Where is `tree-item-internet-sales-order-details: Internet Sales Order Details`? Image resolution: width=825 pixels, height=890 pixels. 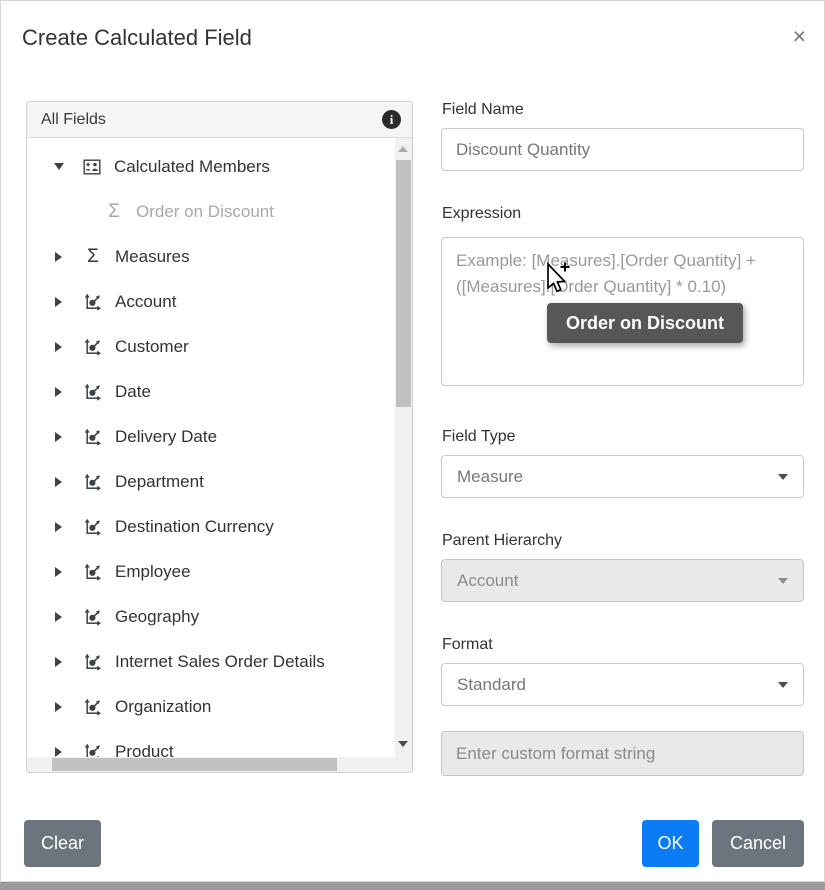
tree-item-internet-sales-order-details: Internet Sales Order Details is located at coordinates (211, 661).